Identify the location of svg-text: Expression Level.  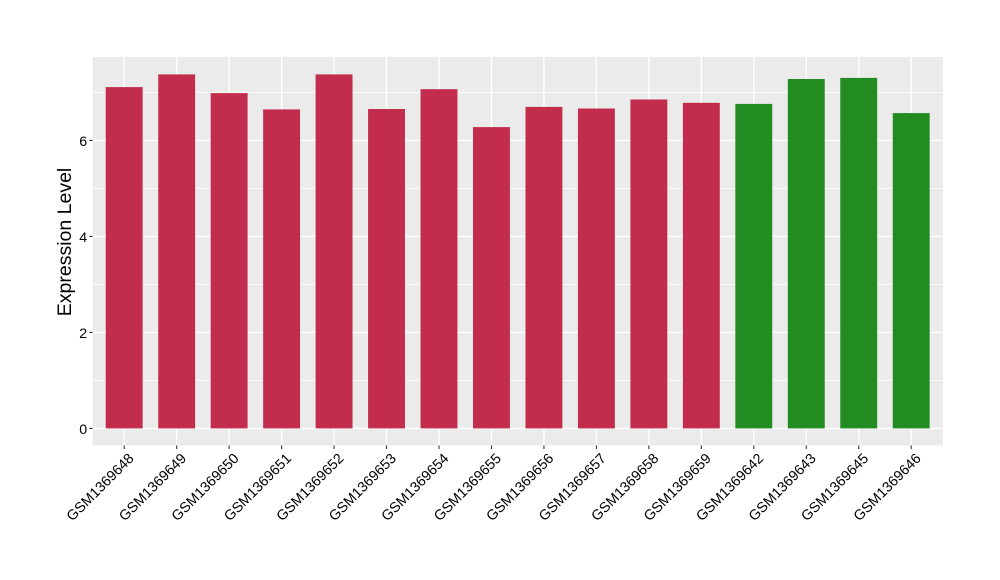
(65, 242).